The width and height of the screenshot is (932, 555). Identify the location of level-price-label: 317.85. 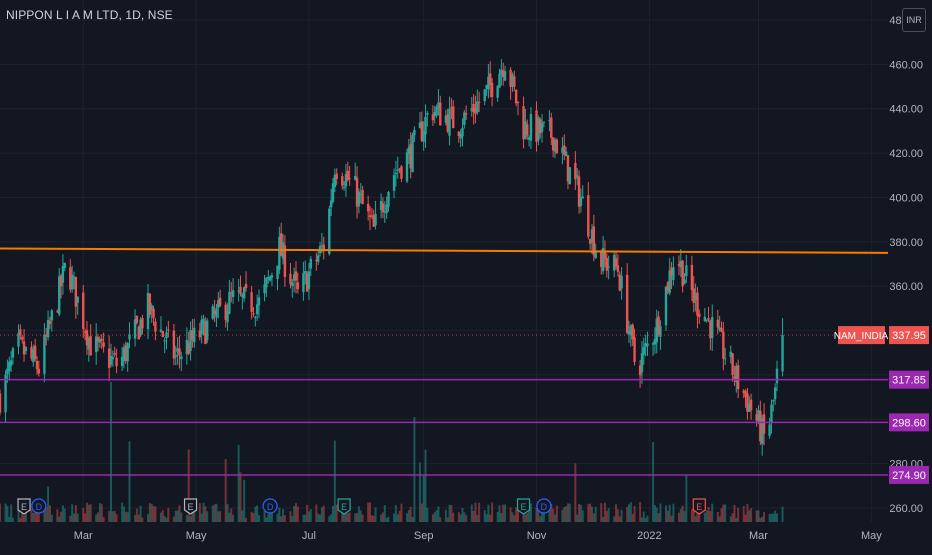
(909, 381).